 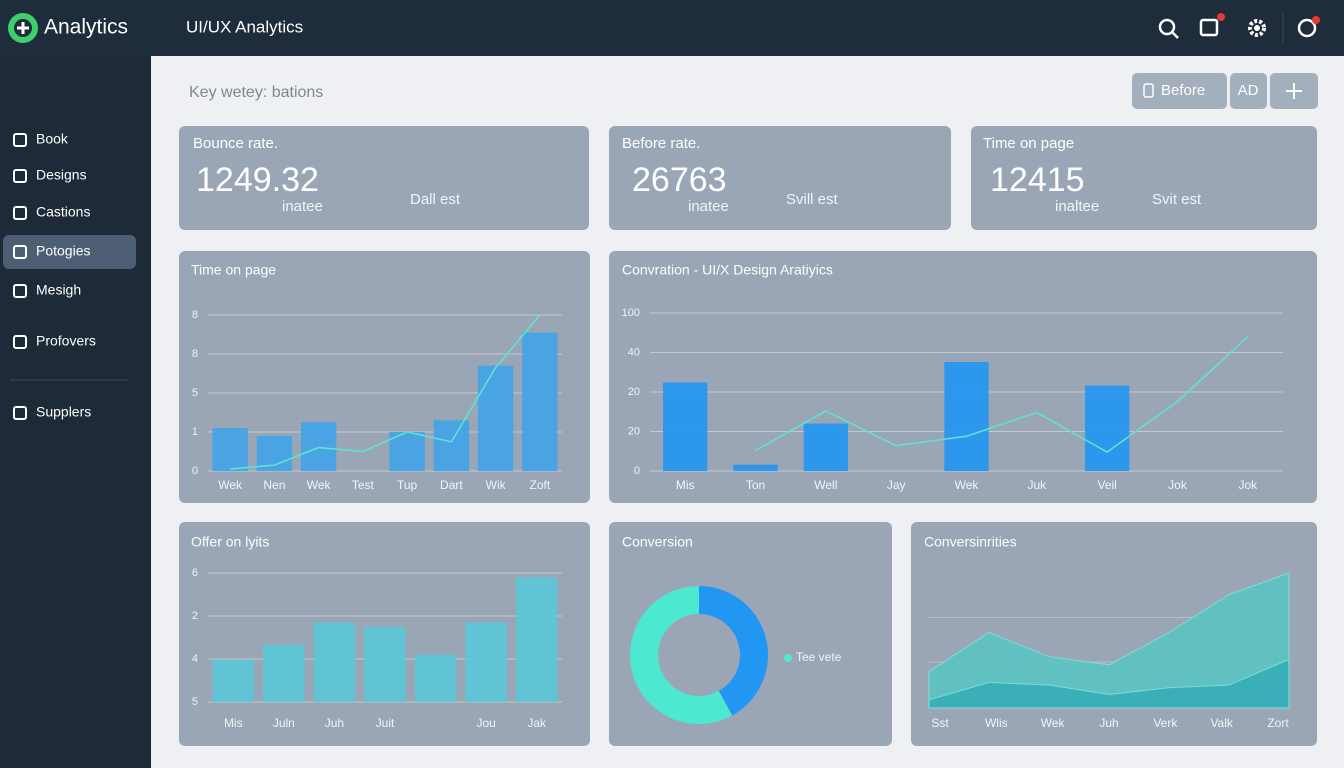 I want to click on y-tick-label: 40, so click(x=634, y=352).